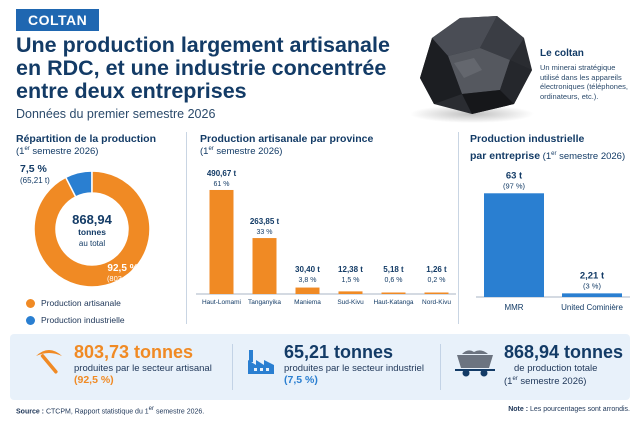 This screenshot has width=640, height=428. I want to click on coltan-desc-line-1: Un minerai stratégique, so click(578, 67).